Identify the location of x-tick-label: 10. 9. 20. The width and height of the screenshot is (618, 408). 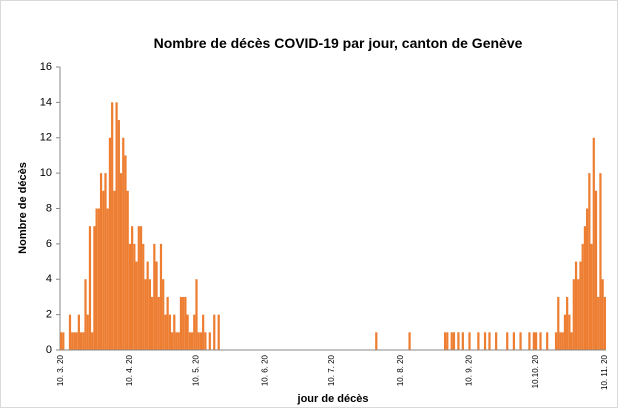
(469, 370).